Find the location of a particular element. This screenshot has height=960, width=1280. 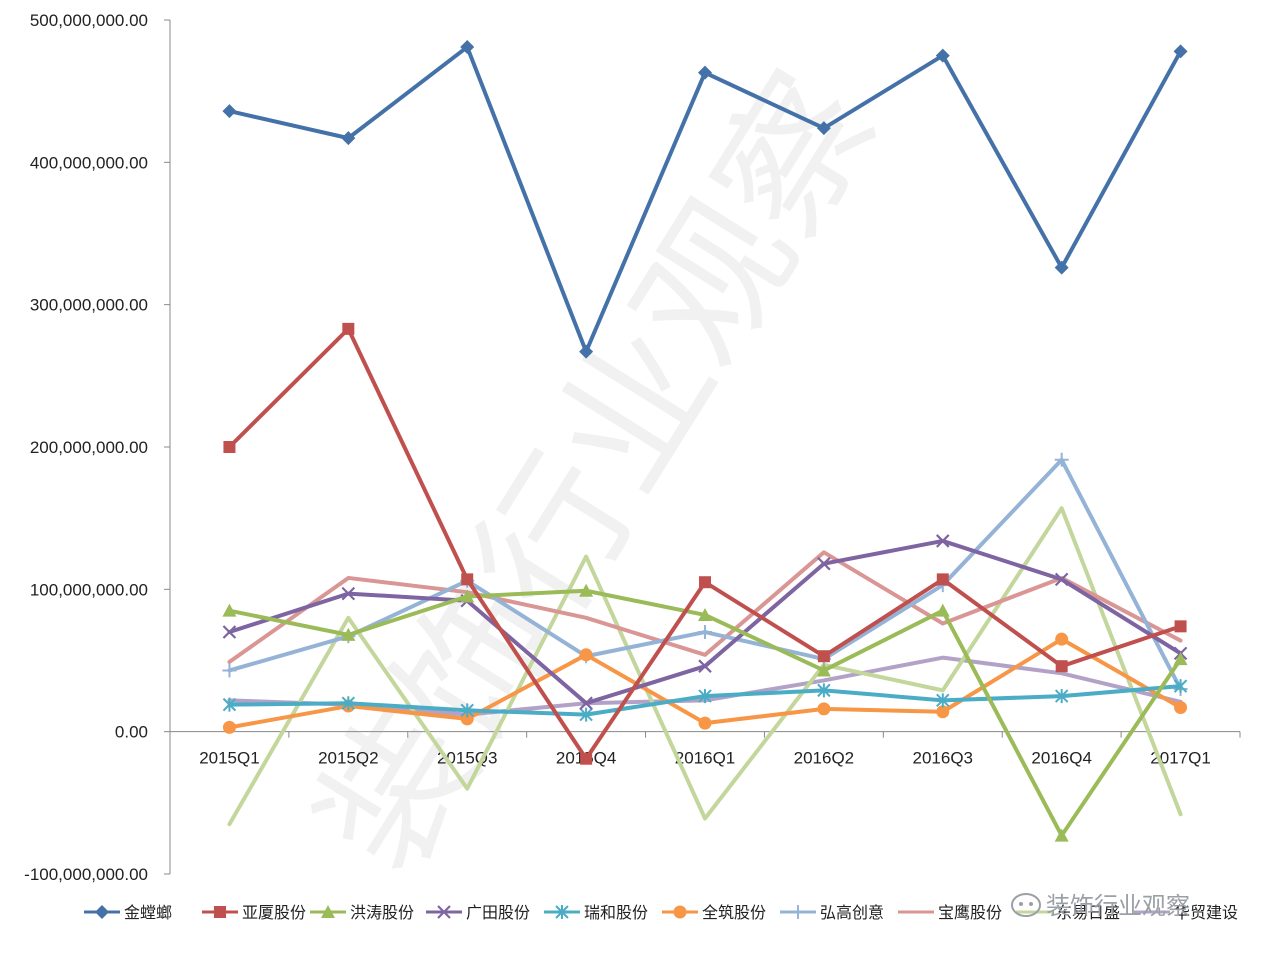

logo-text: 装饰行业观察 is located at coordinates (1118, 906).